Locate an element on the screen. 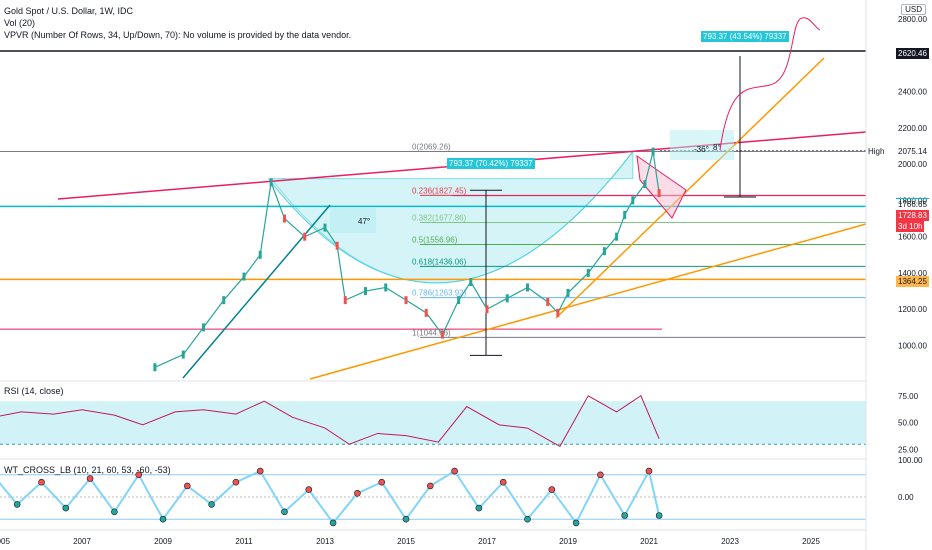 This screenshot has width=932, height=550. price-axis-tick: 1000.00 is located at coordinates (912, 346).